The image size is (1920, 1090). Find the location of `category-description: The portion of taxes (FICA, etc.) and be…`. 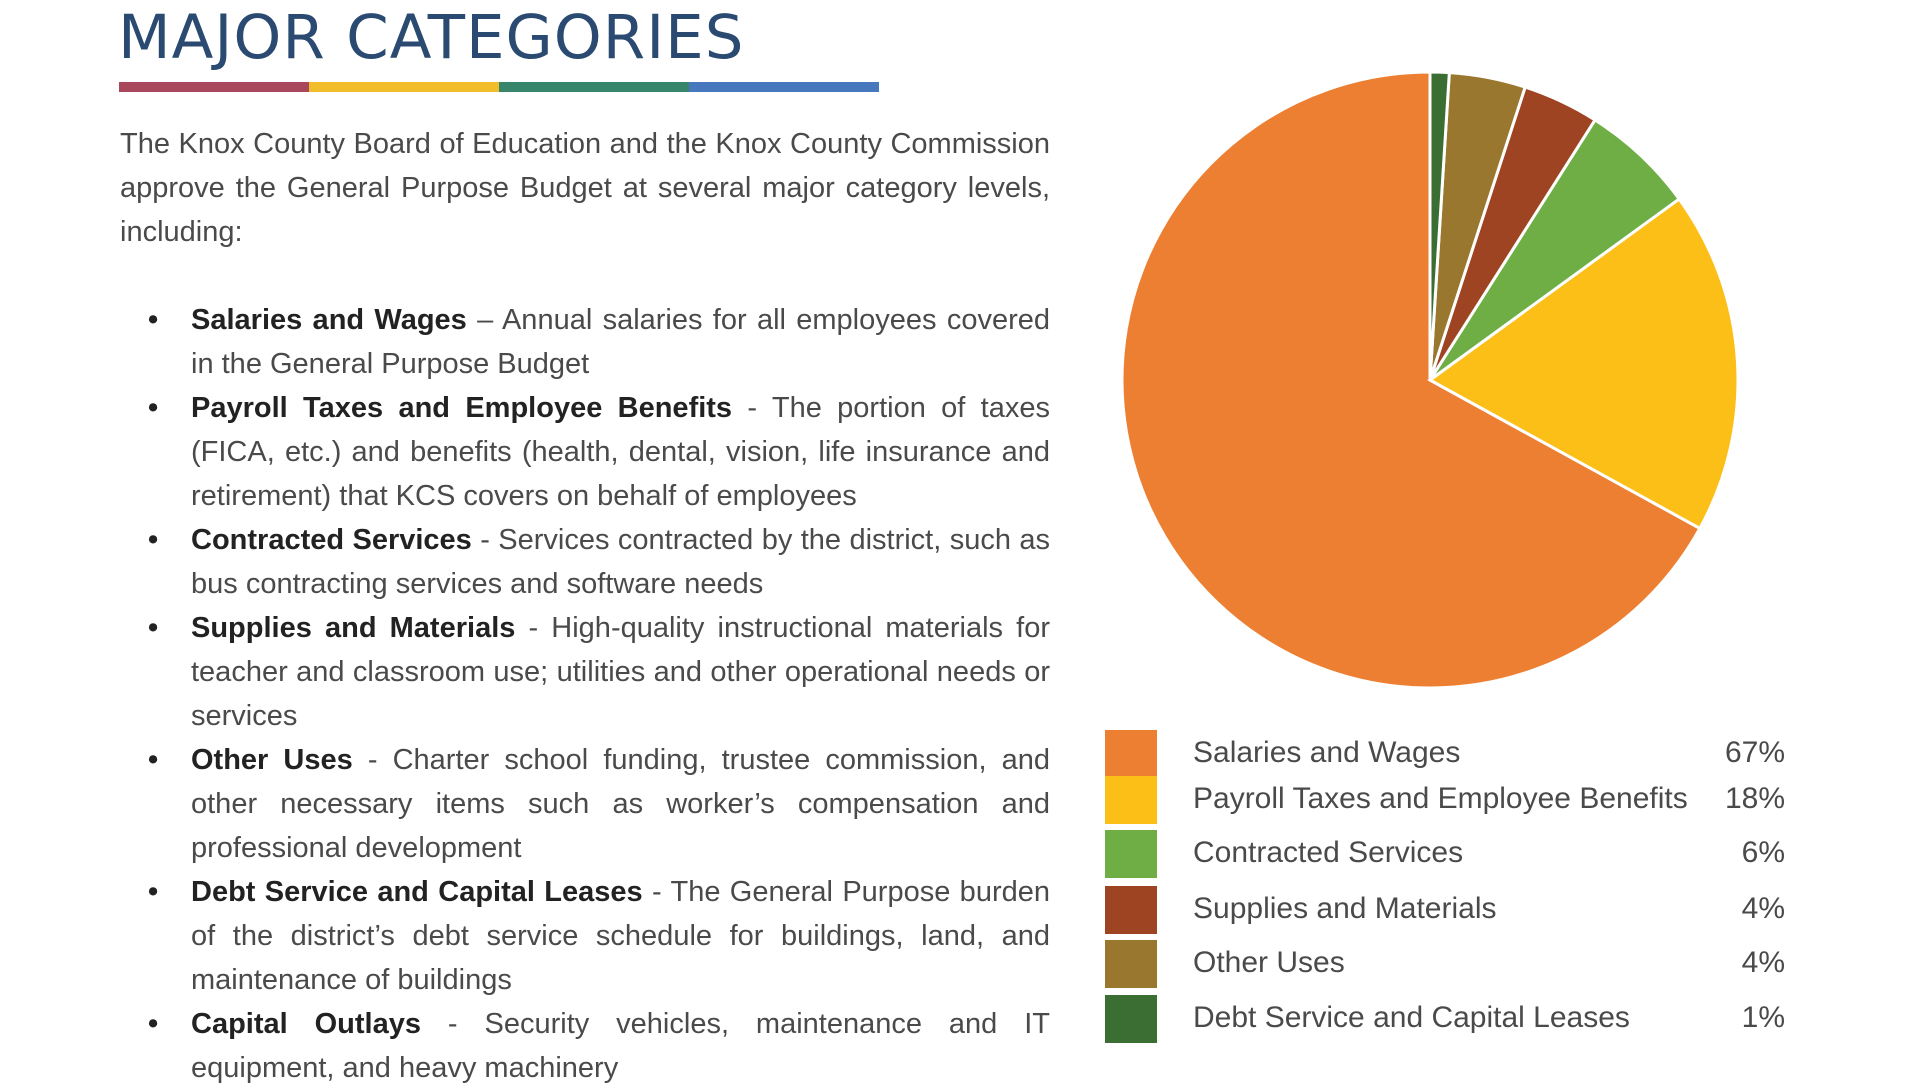

category-description: The portion of taxes (FICA, etc.) and be… is located at coordinates (620, 452).